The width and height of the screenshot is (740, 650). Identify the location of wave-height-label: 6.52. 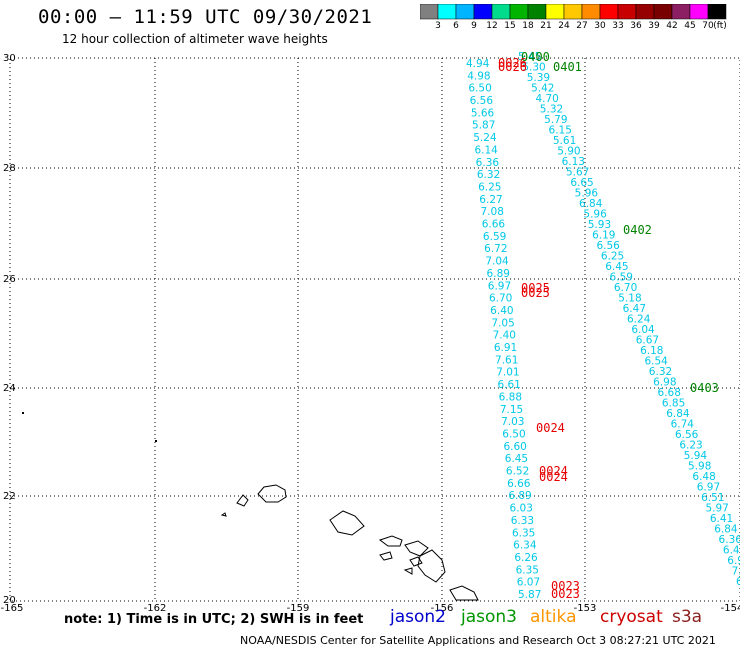
(517, 472).